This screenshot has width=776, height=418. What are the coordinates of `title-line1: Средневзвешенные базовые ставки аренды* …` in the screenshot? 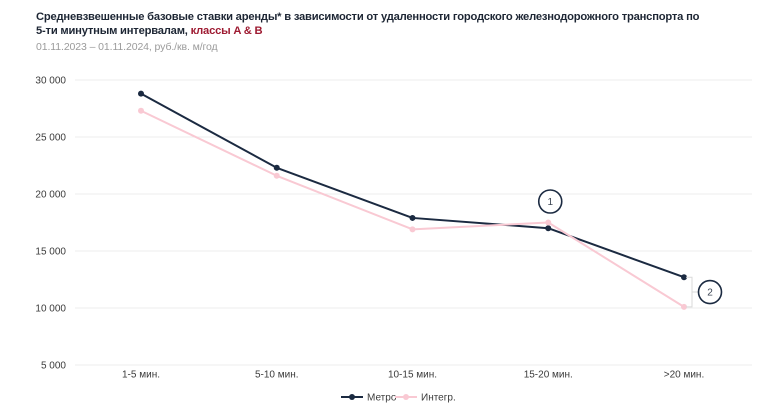 It's located at (368, 17).